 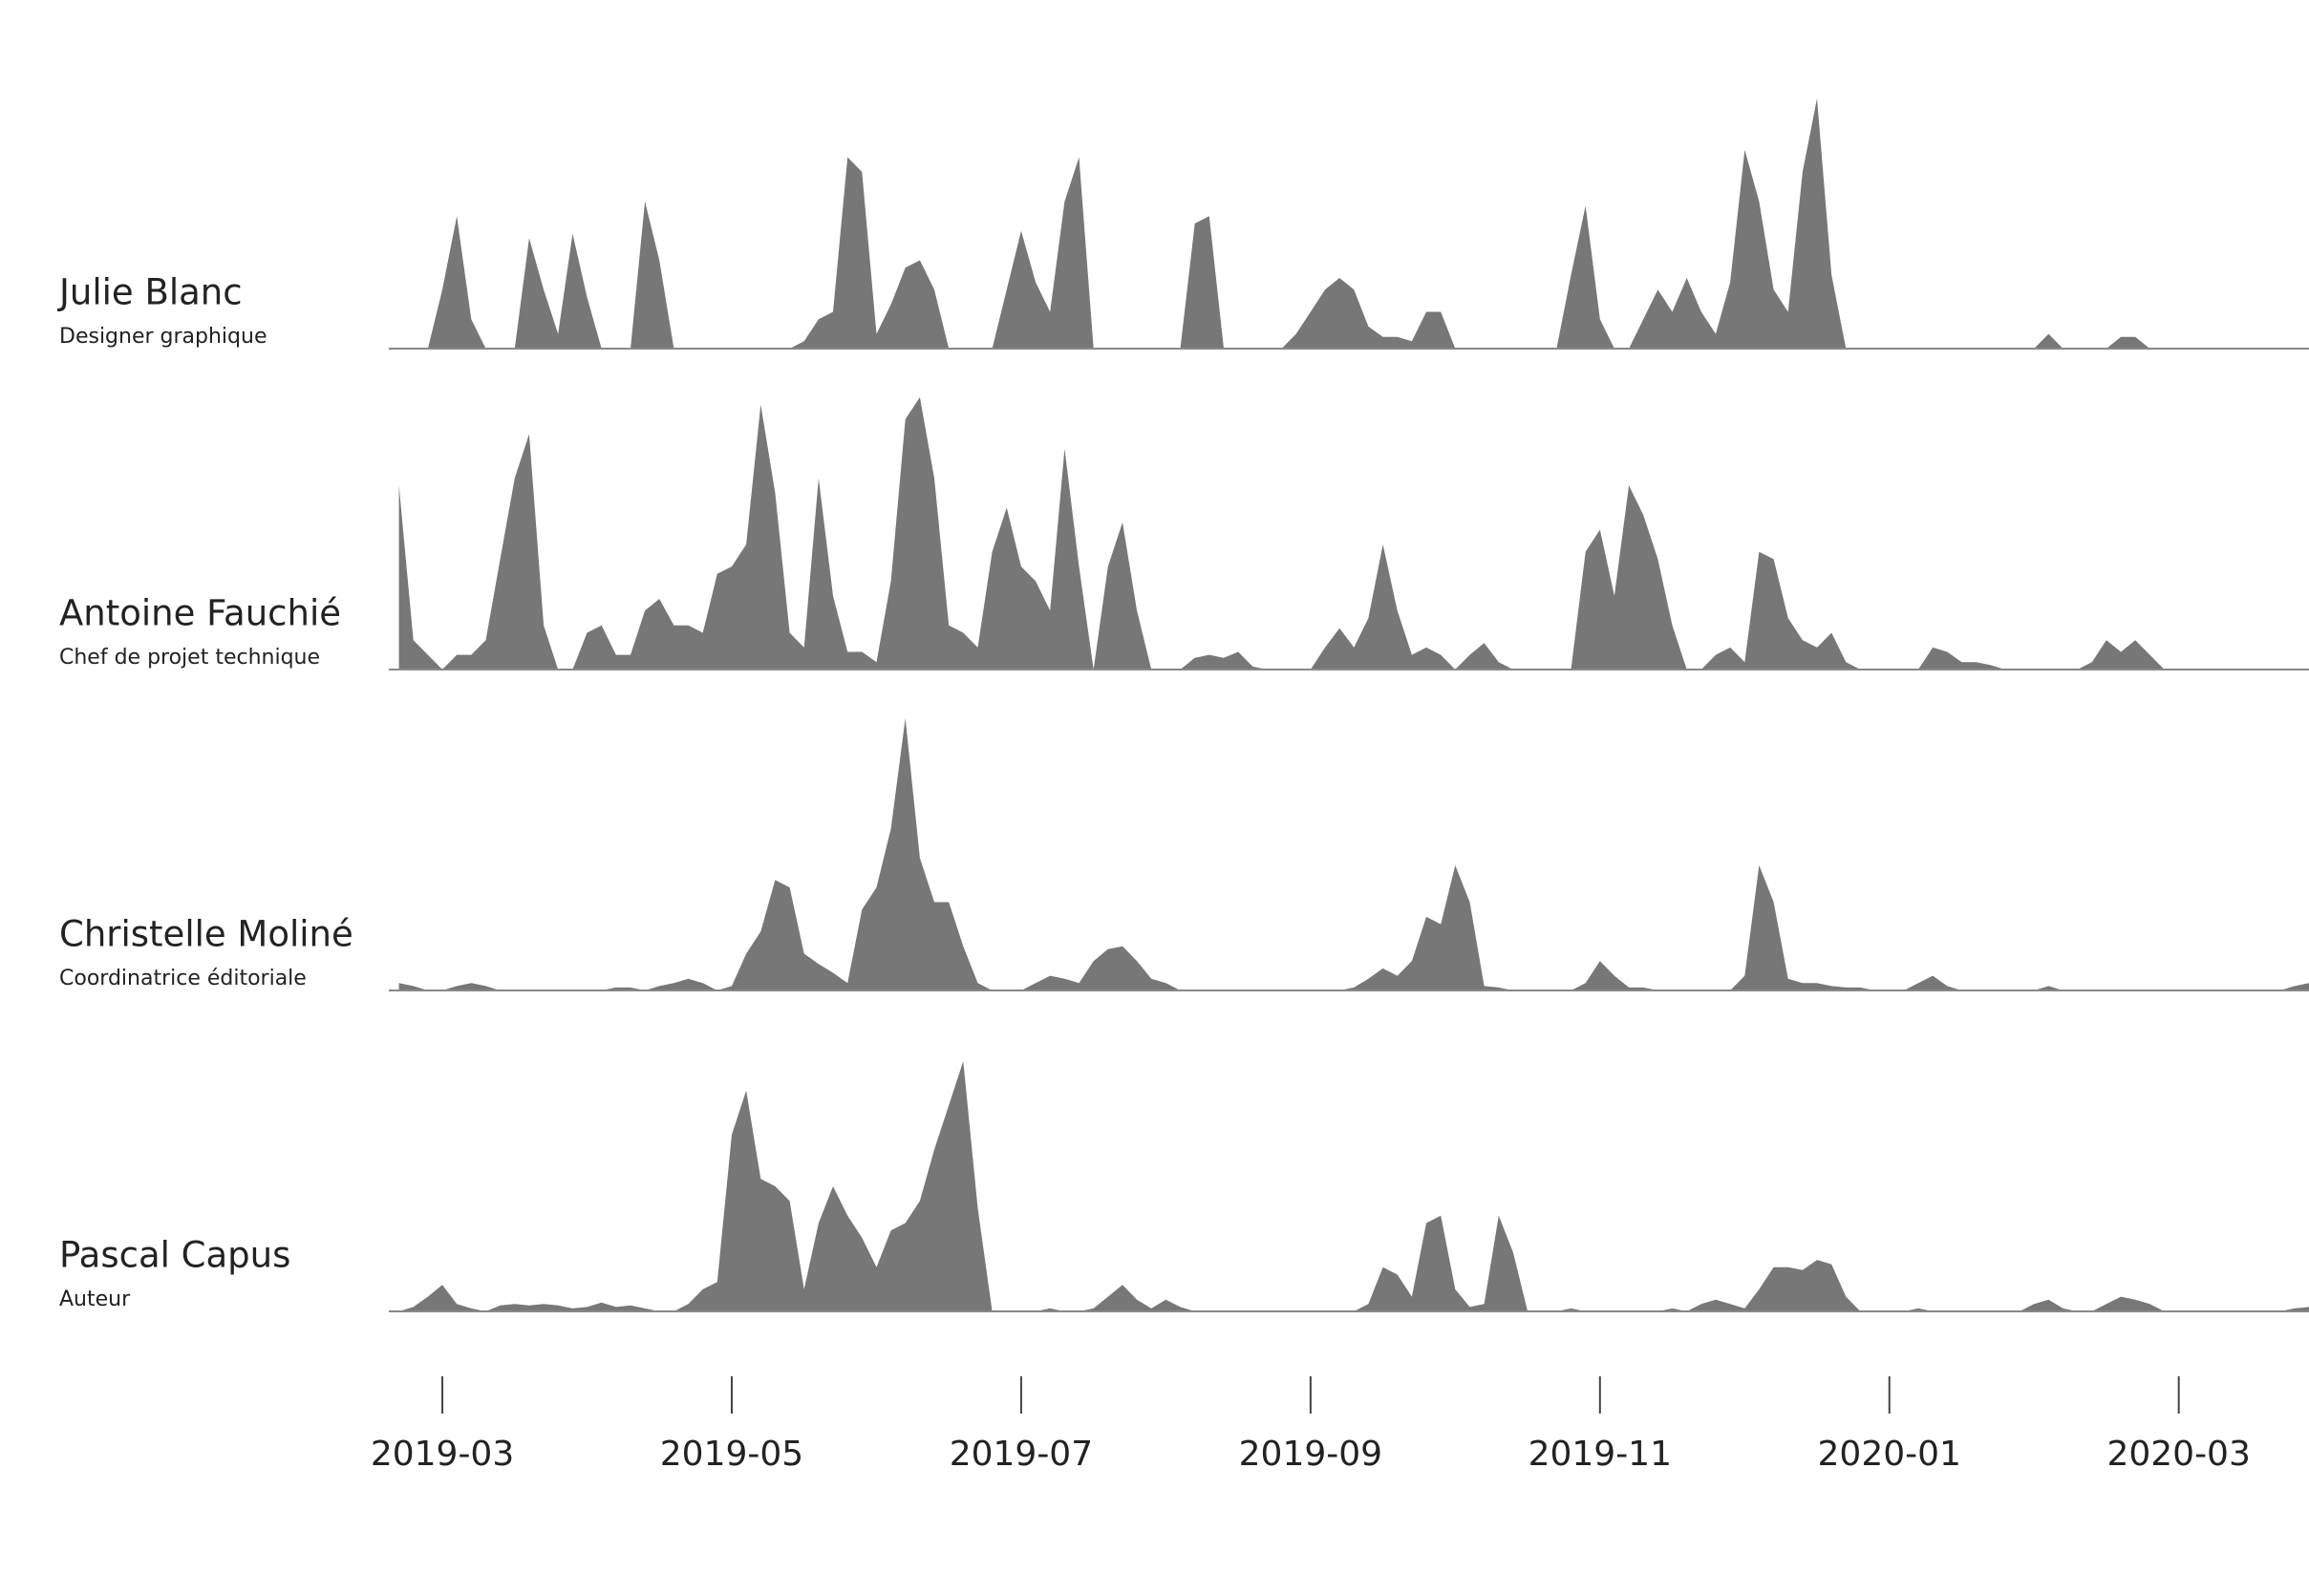 What do you see at coordinates (2178, 1454) in the screenshot?
I see `x-tick-label: 2020-03` at bounding box center [2178, 1454].